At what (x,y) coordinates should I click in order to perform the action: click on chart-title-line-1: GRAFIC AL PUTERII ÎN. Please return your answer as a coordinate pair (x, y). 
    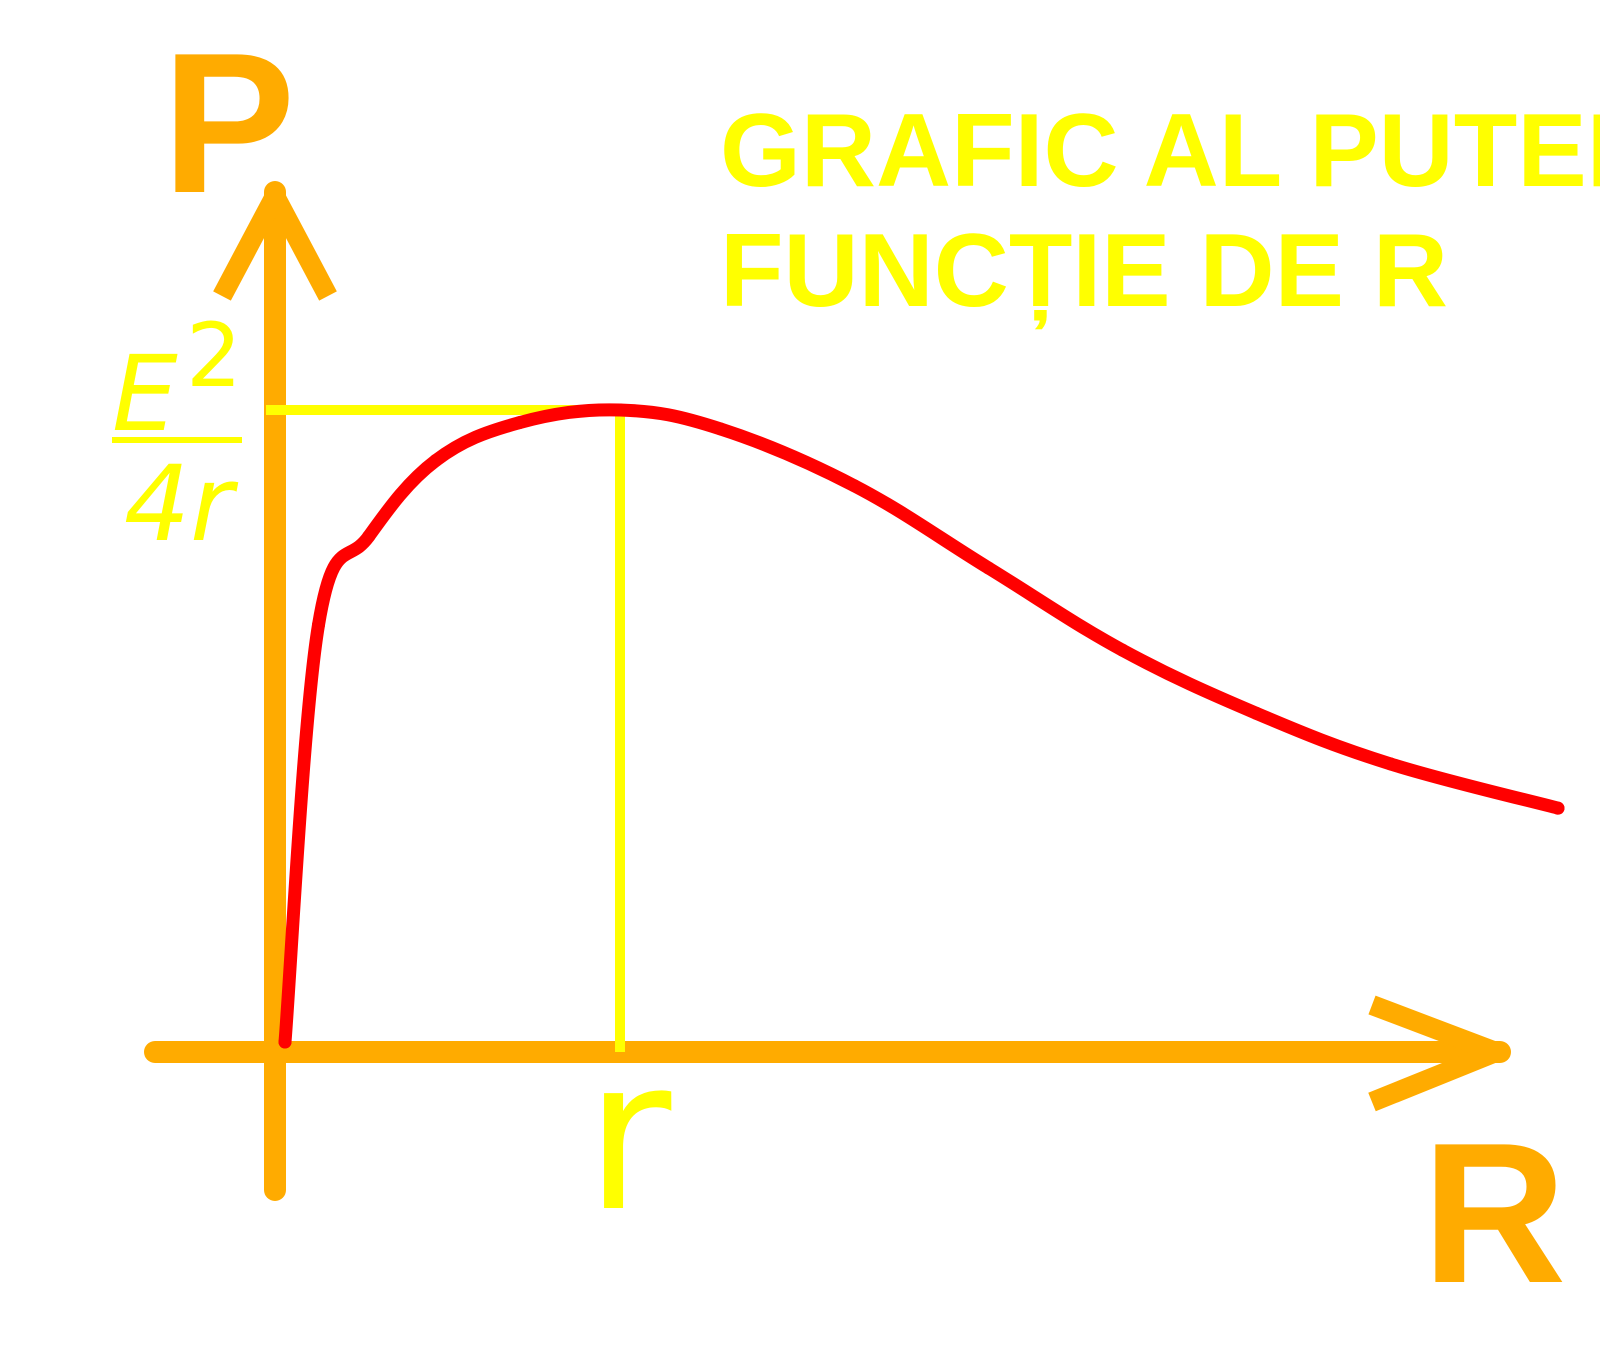
    Looking at the image, I should click on (1160, 151).